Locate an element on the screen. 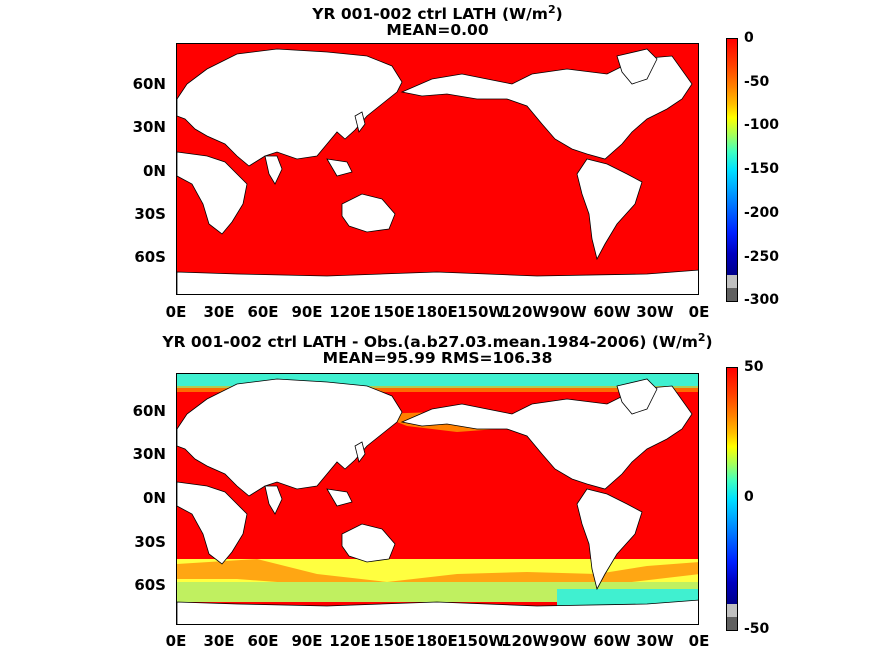  panel2-xlabel: 150E is located at coordinates (394, 641).